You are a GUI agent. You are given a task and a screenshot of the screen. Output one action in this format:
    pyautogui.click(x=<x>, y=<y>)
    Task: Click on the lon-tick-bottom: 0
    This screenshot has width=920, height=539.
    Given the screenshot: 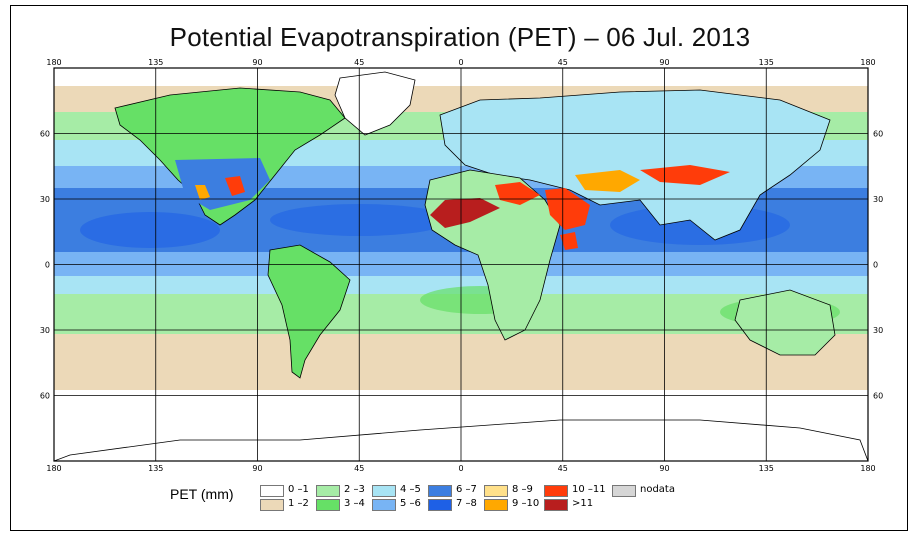 What is the action you would take?
    pyautogui.click(x=460, y=468)
    